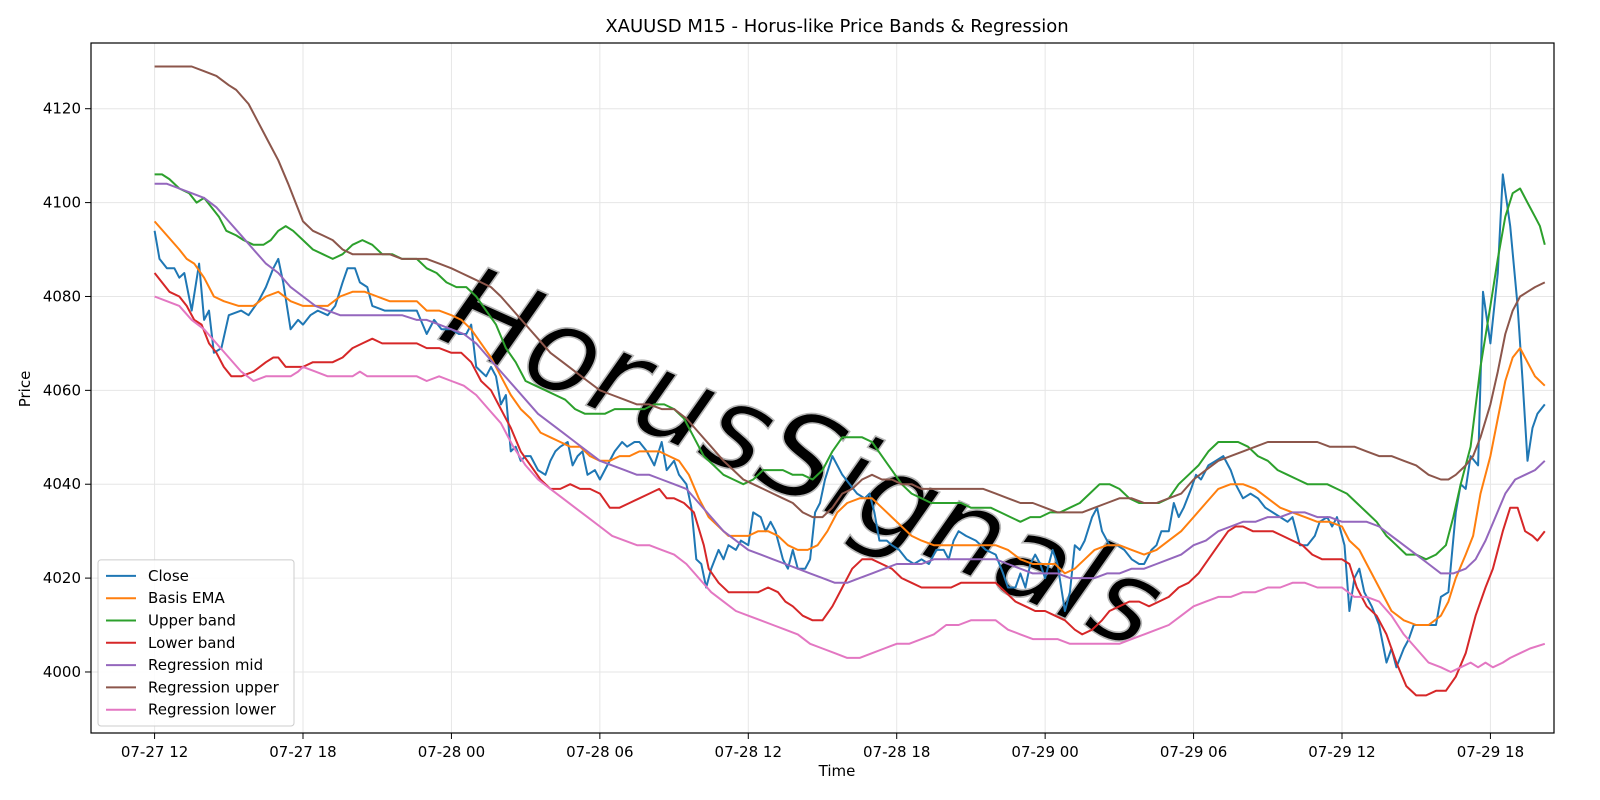  I want to click on legend-box, so click(196, 643).